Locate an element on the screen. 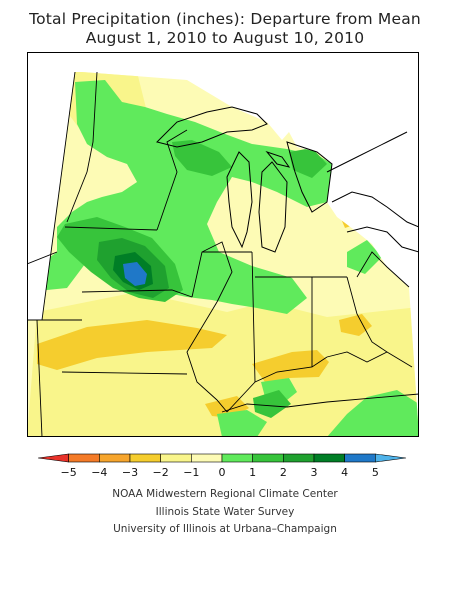 Image resolution: width=450 pixels, height=600 pixels. lake-ontario-shore is located at coordinates (375, 209).